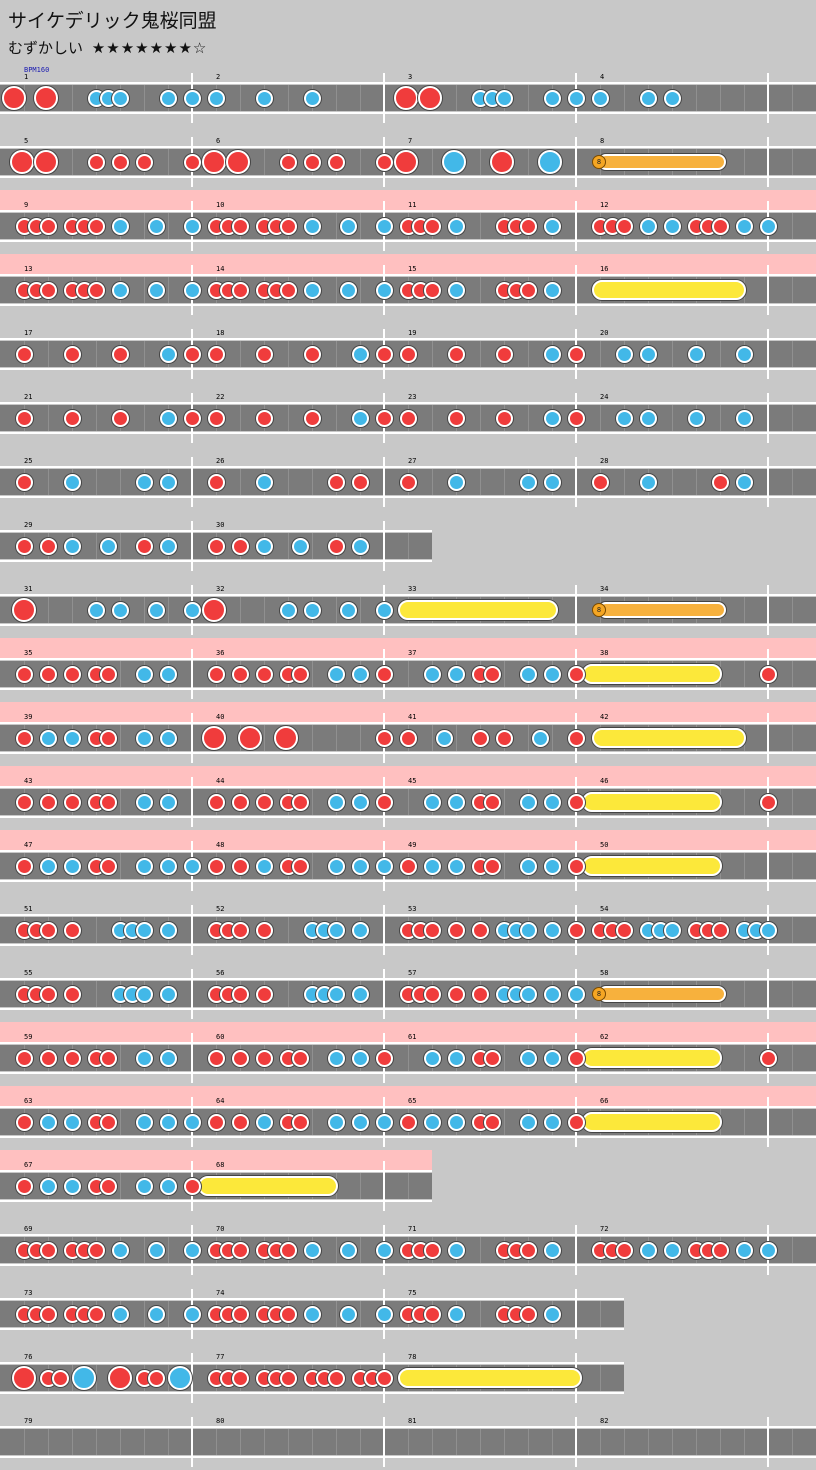  Describe the element at coordinates (550, 162) in the screenshot. I see `big-ka-note` at that location.